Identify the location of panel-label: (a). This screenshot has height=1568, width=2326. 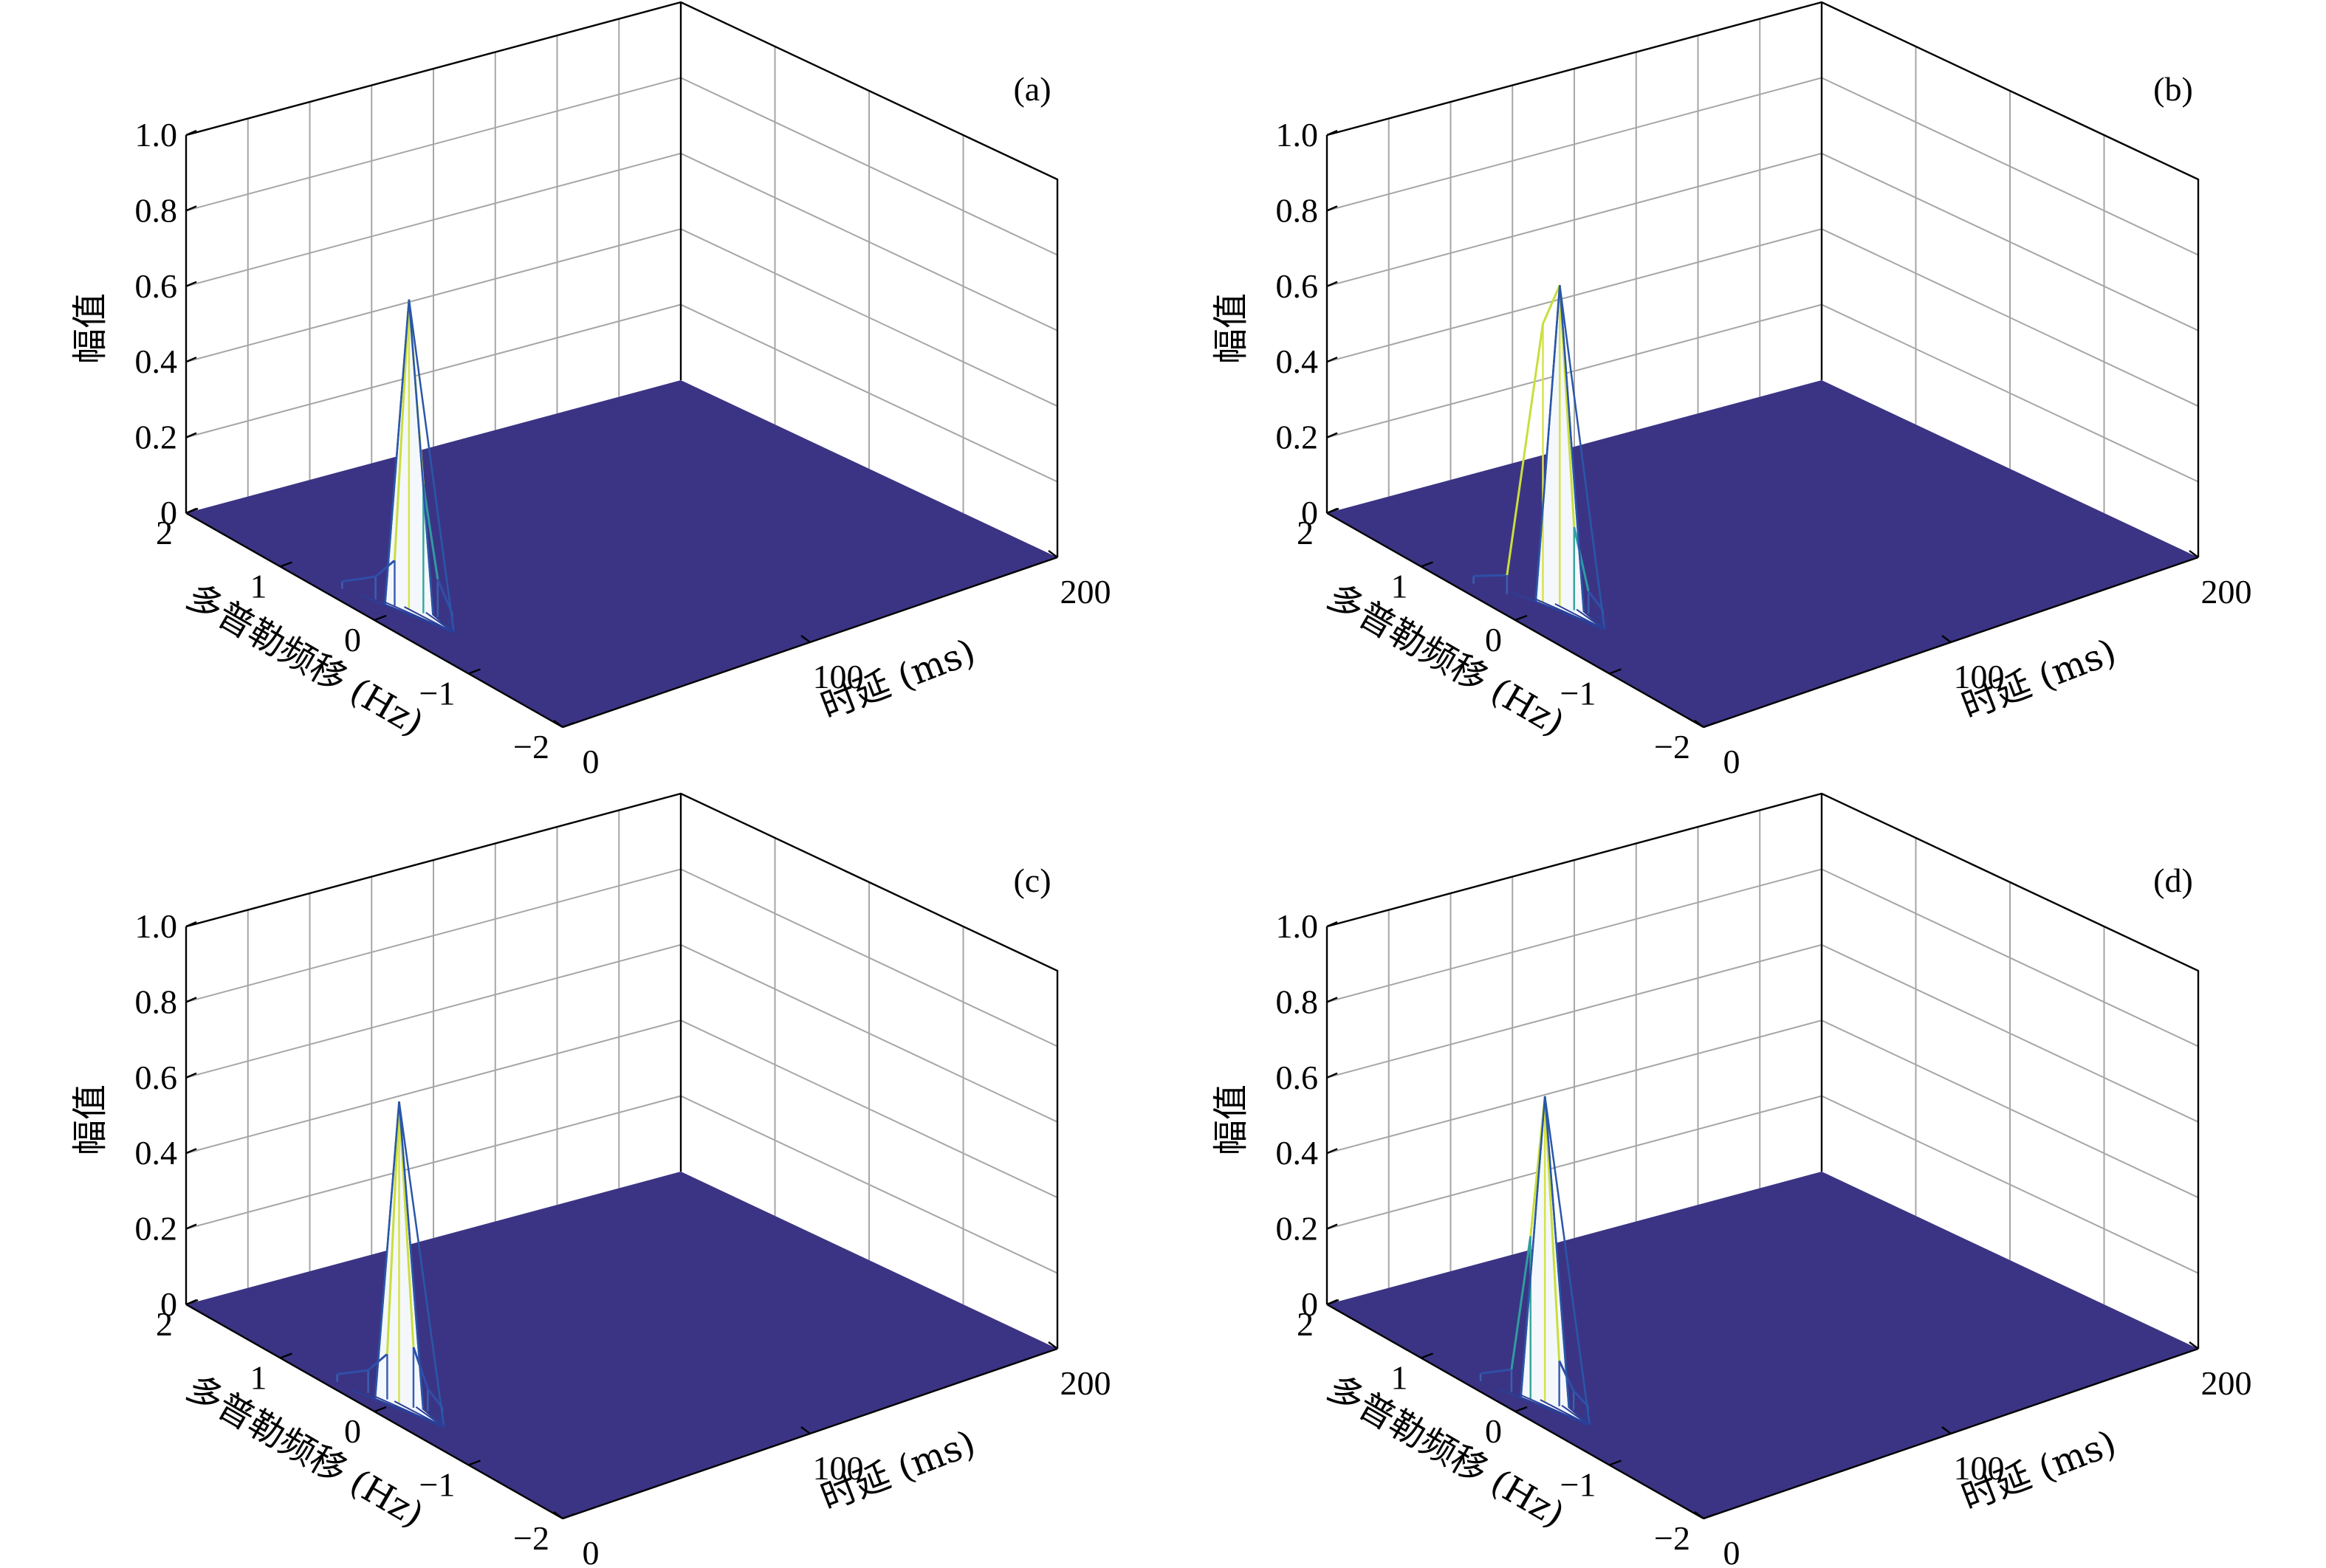
(1032, 89).